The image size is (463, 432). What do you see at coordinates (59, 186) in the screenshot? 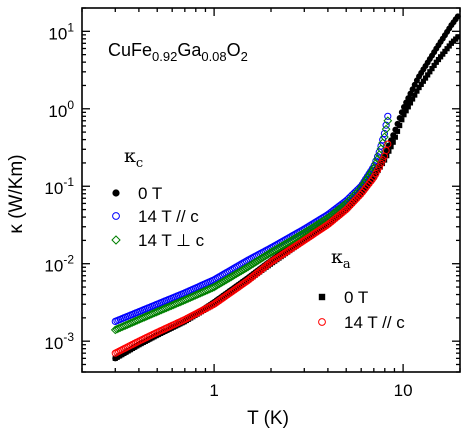
I see `y-tick-label: 10⁻¹` at bounding box center [59, 186].